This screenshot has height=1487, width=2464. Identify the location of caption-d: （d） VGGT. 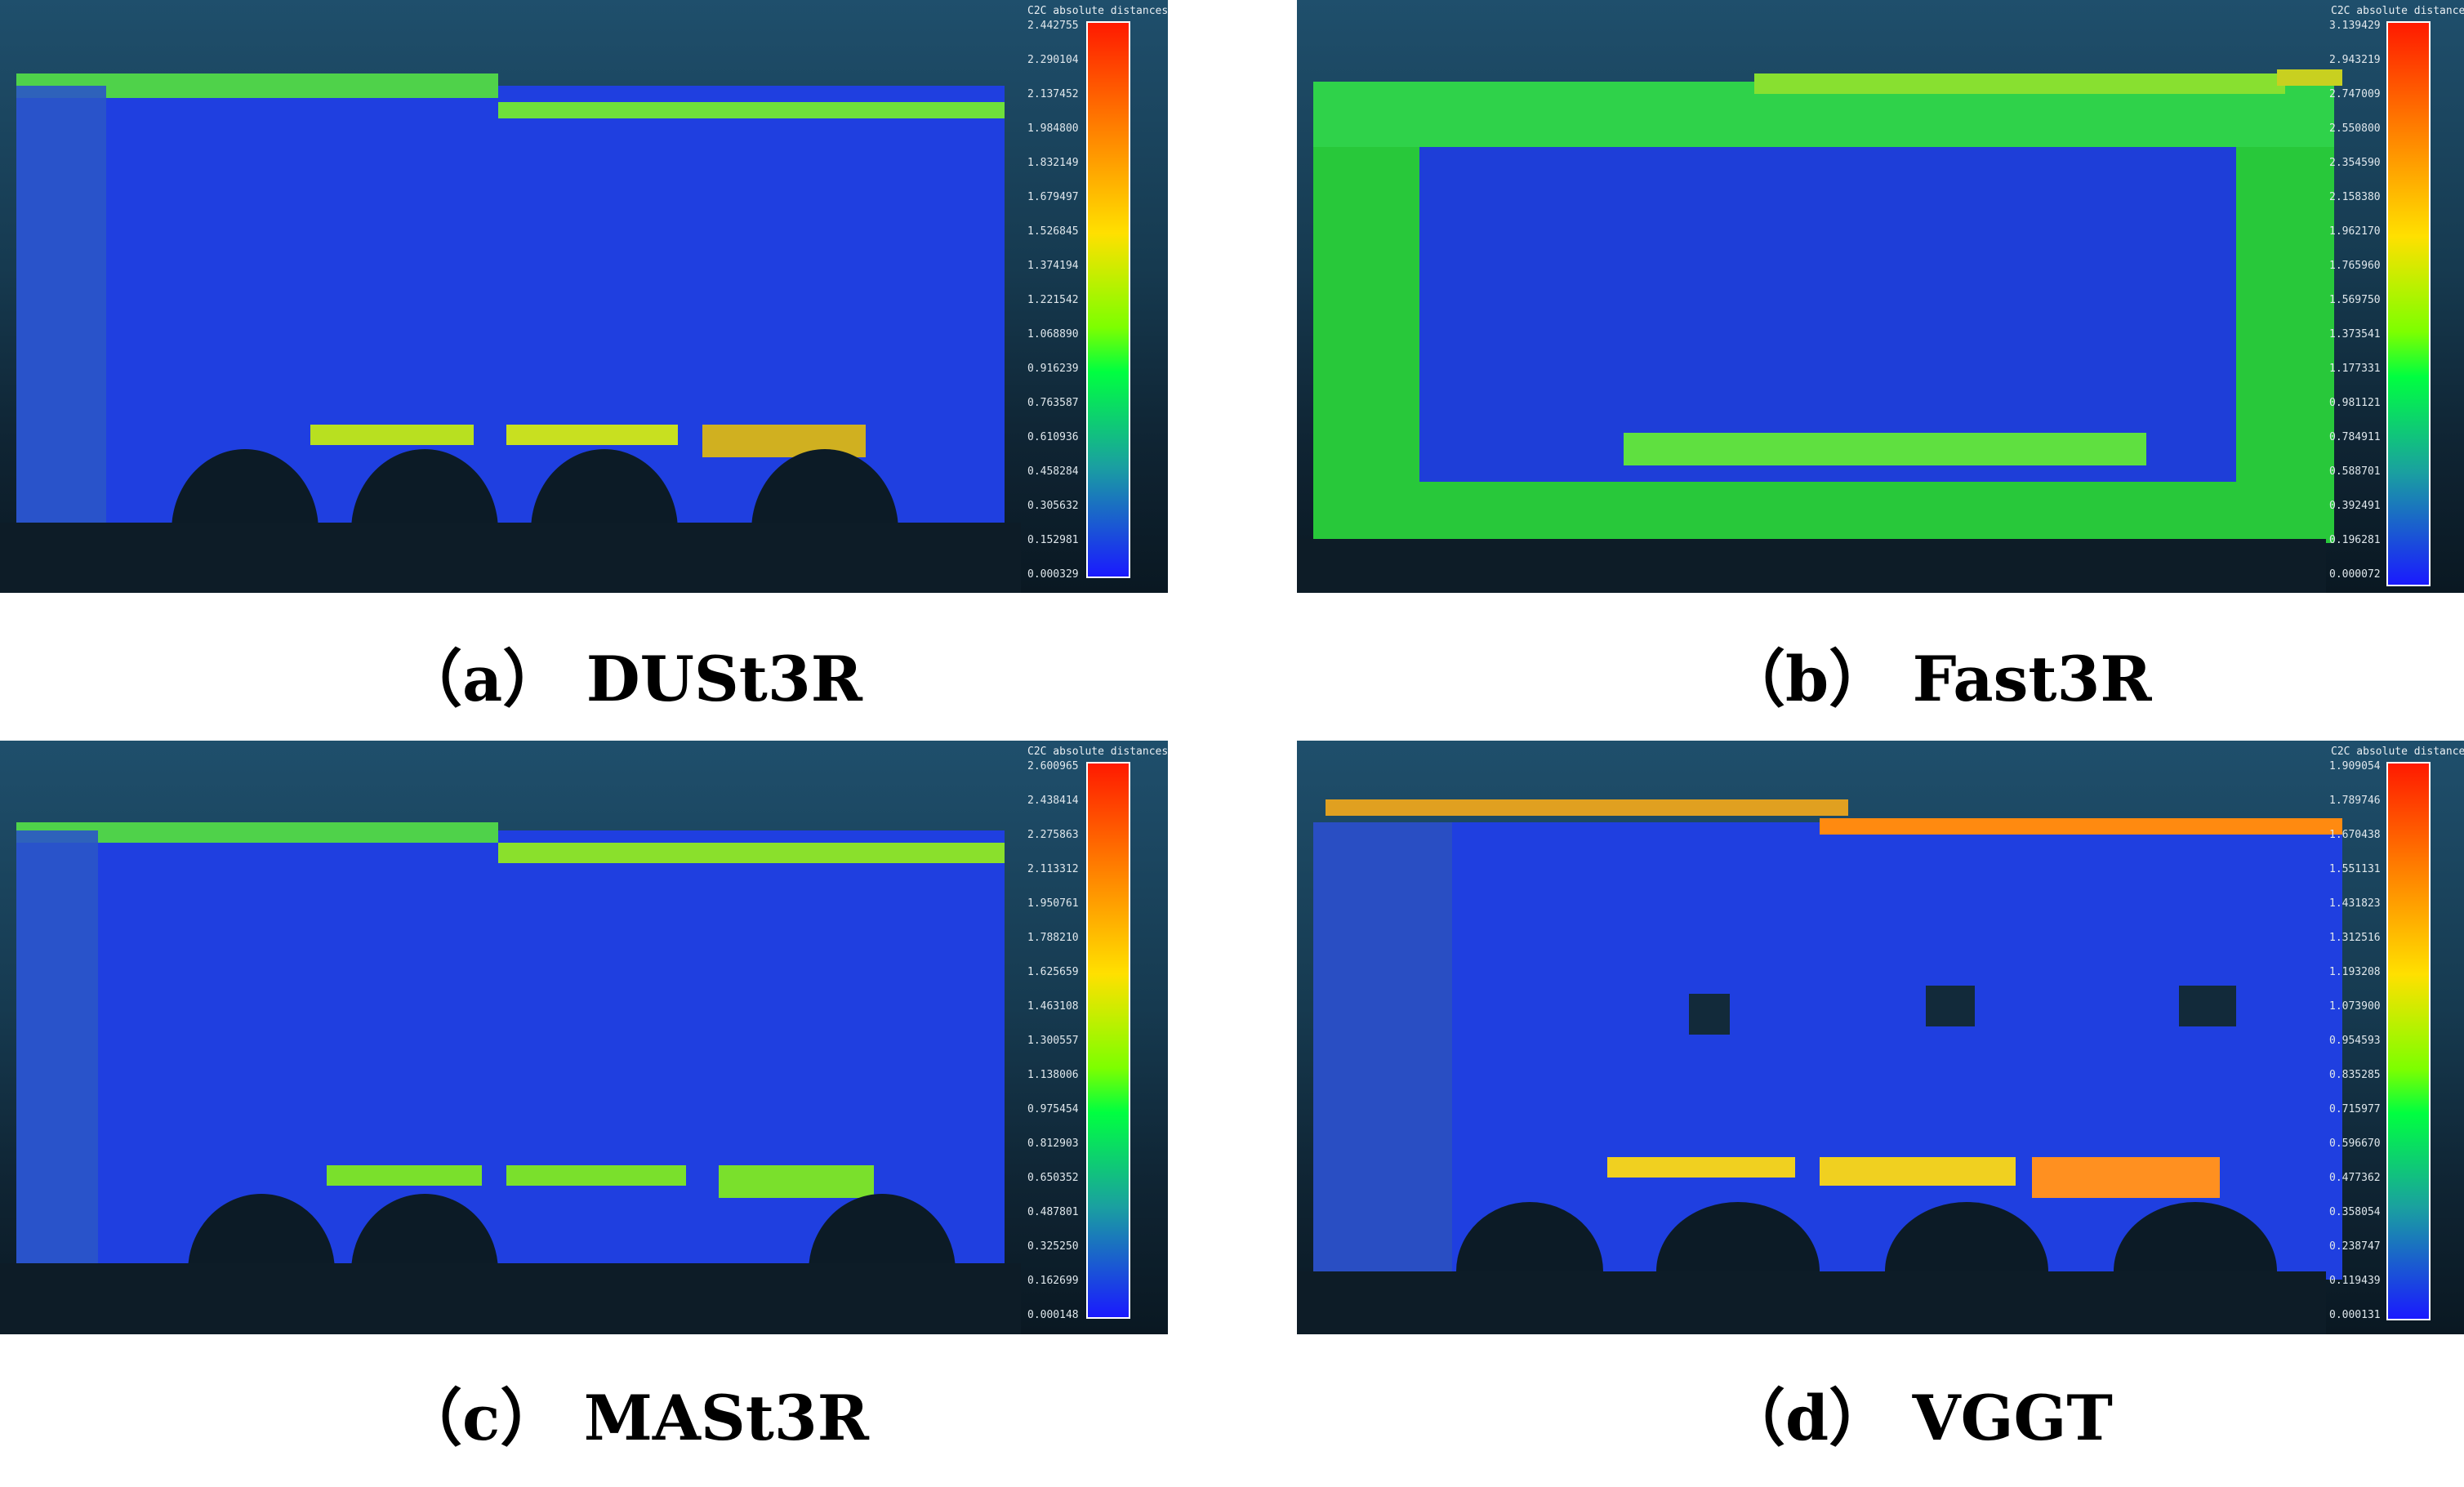
(1918, 1418).